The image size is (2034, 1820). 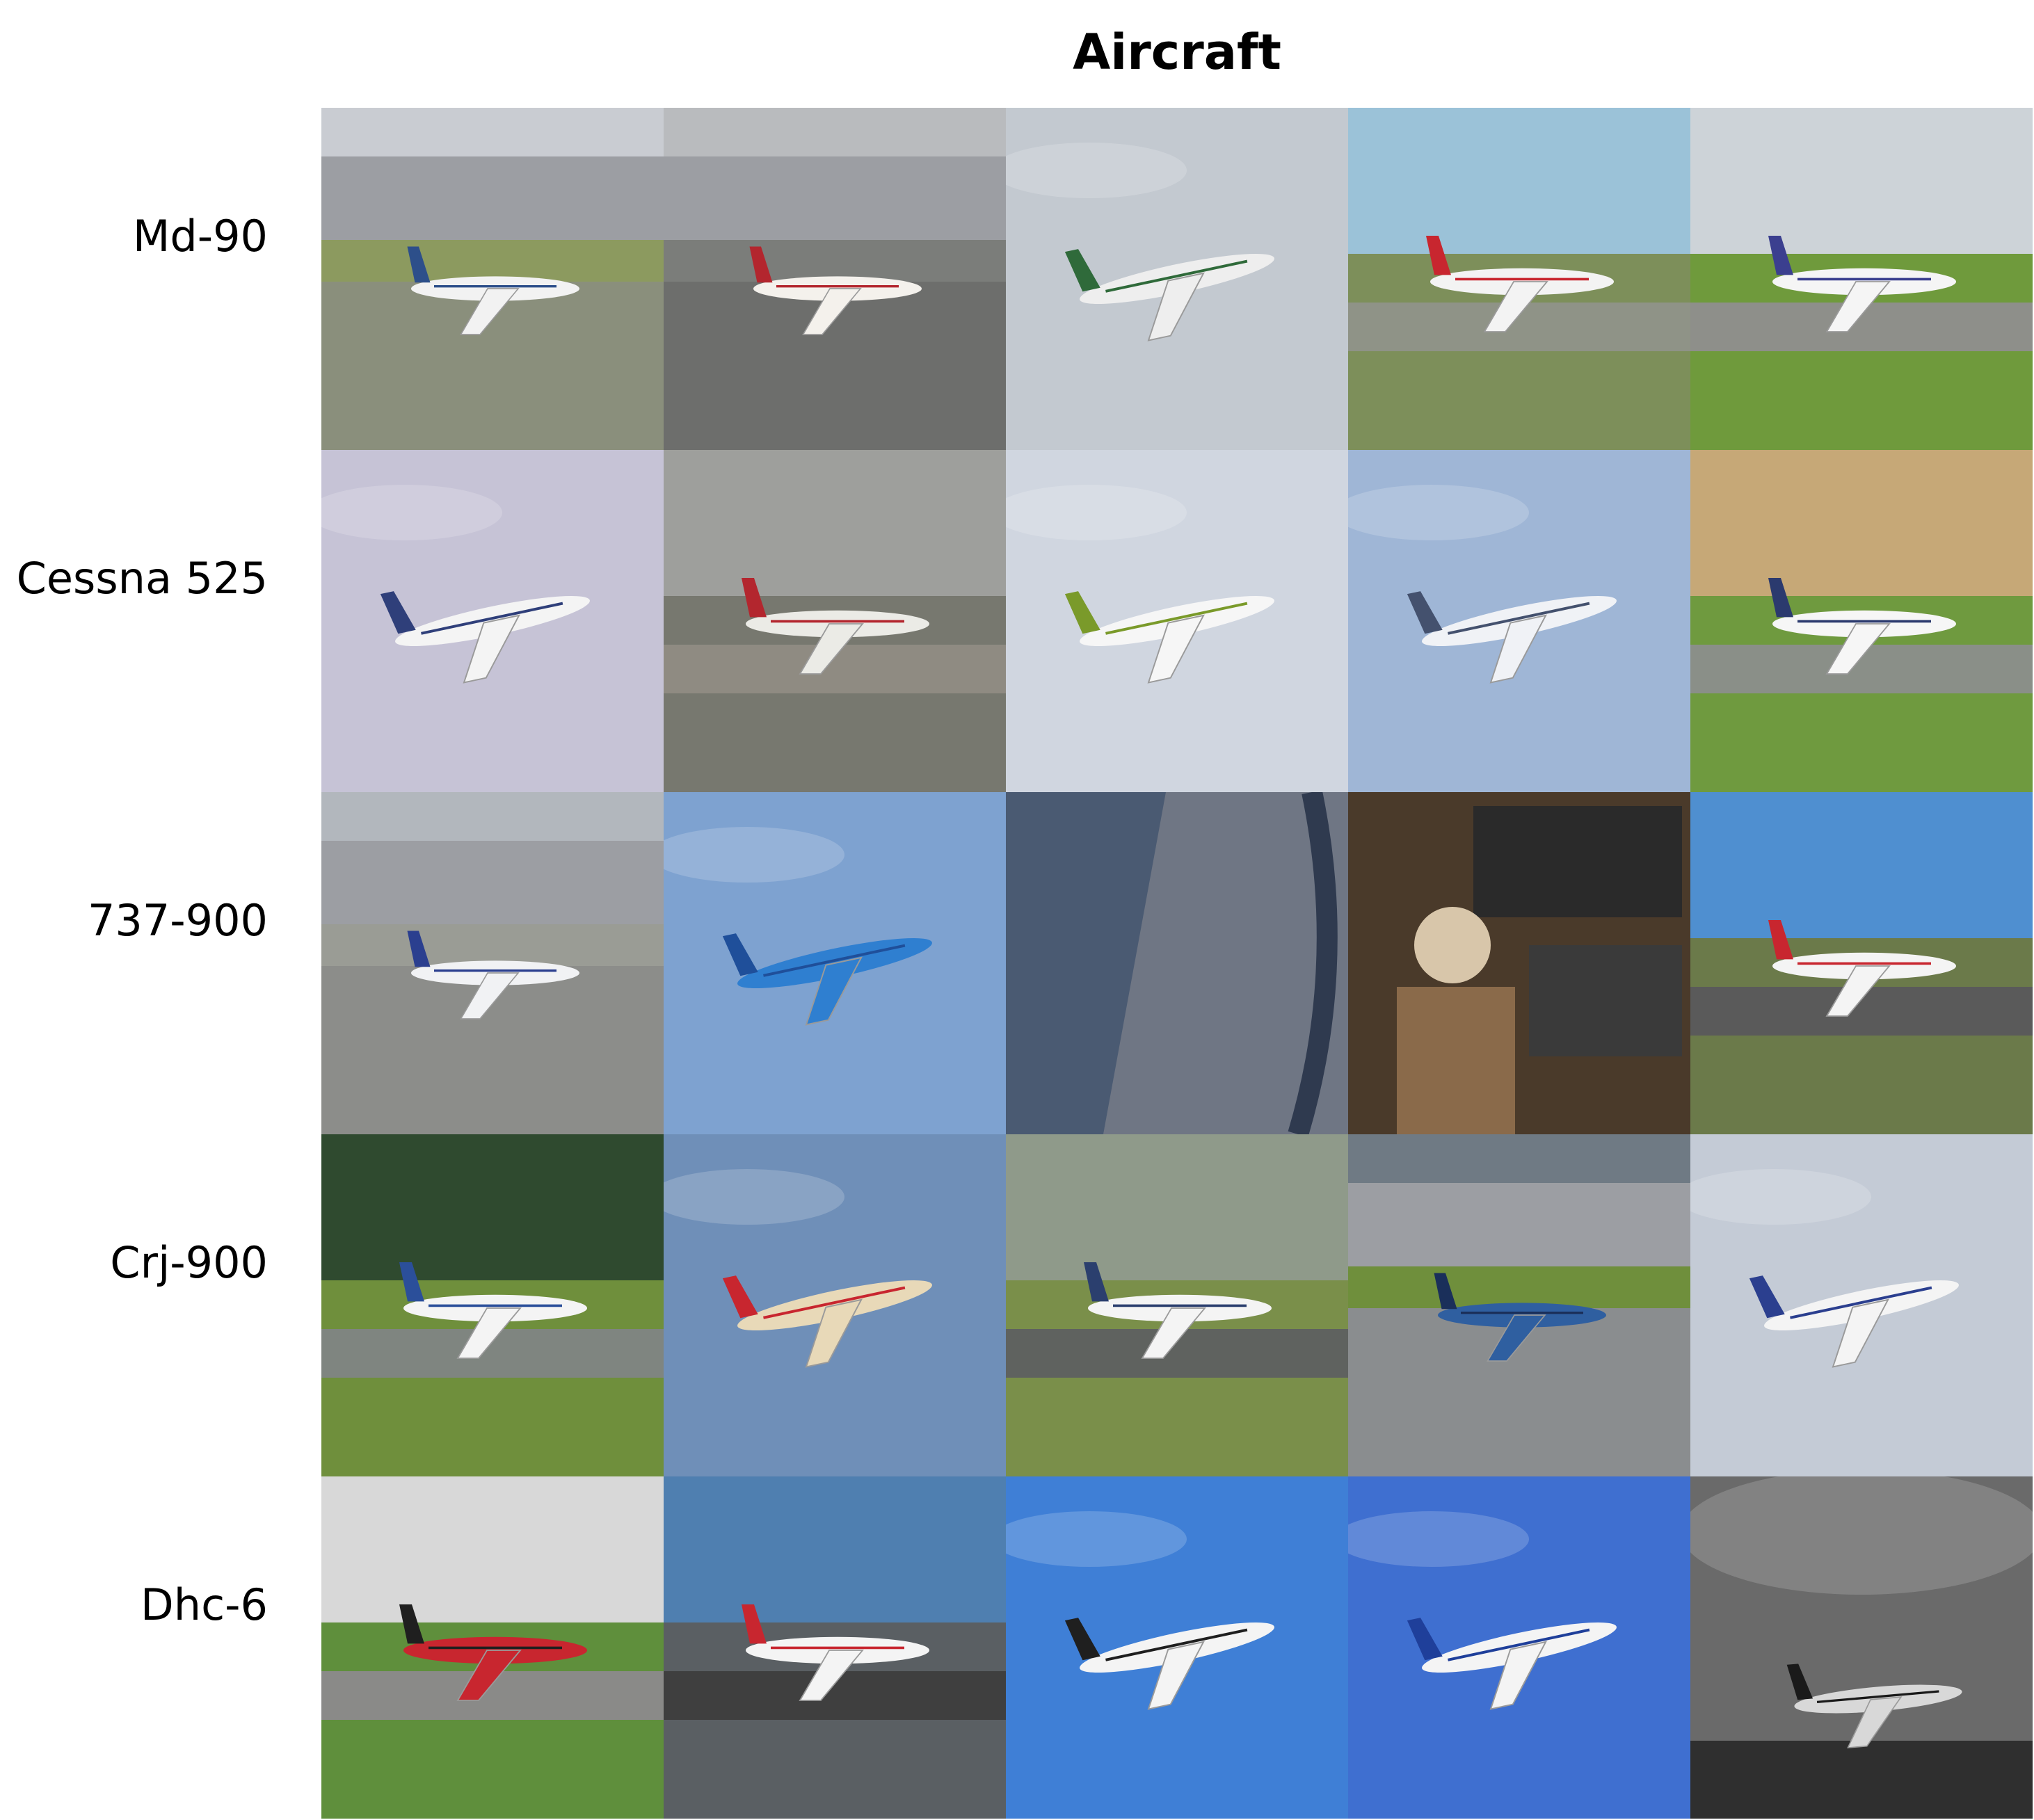 I want to click on row-label-md-90: Md-90, so click(x=200, y=236).